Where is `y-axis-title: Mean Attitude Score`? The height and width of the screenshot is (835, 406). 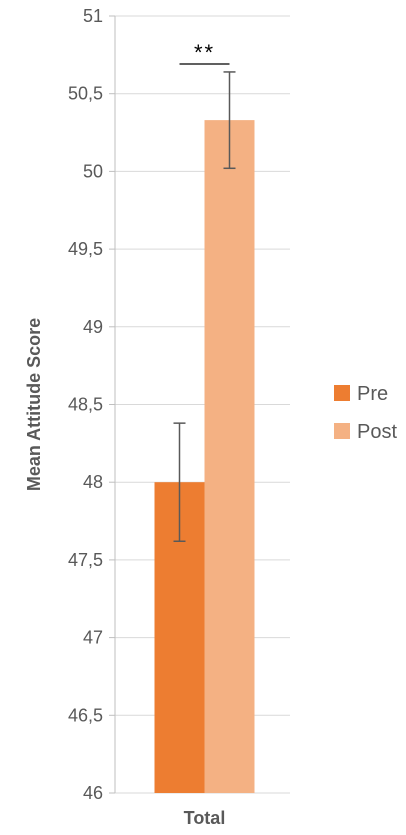 y-axis-title: Mean Attitude Score is located at coordinates (34, 404).